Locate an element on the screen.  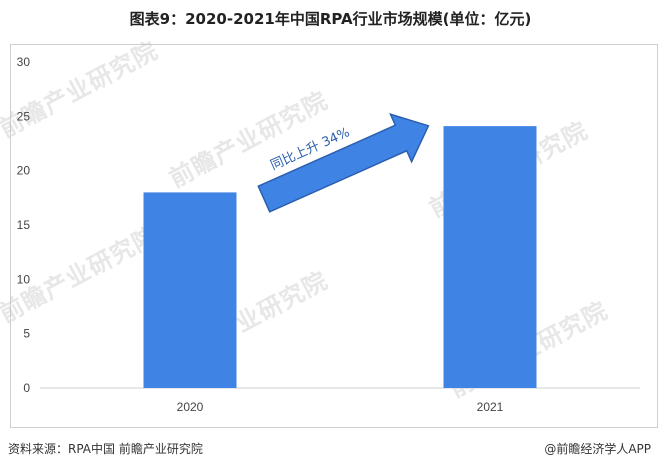
growth-arrow: 同比上升 34% is located at coordinates (343, 163).